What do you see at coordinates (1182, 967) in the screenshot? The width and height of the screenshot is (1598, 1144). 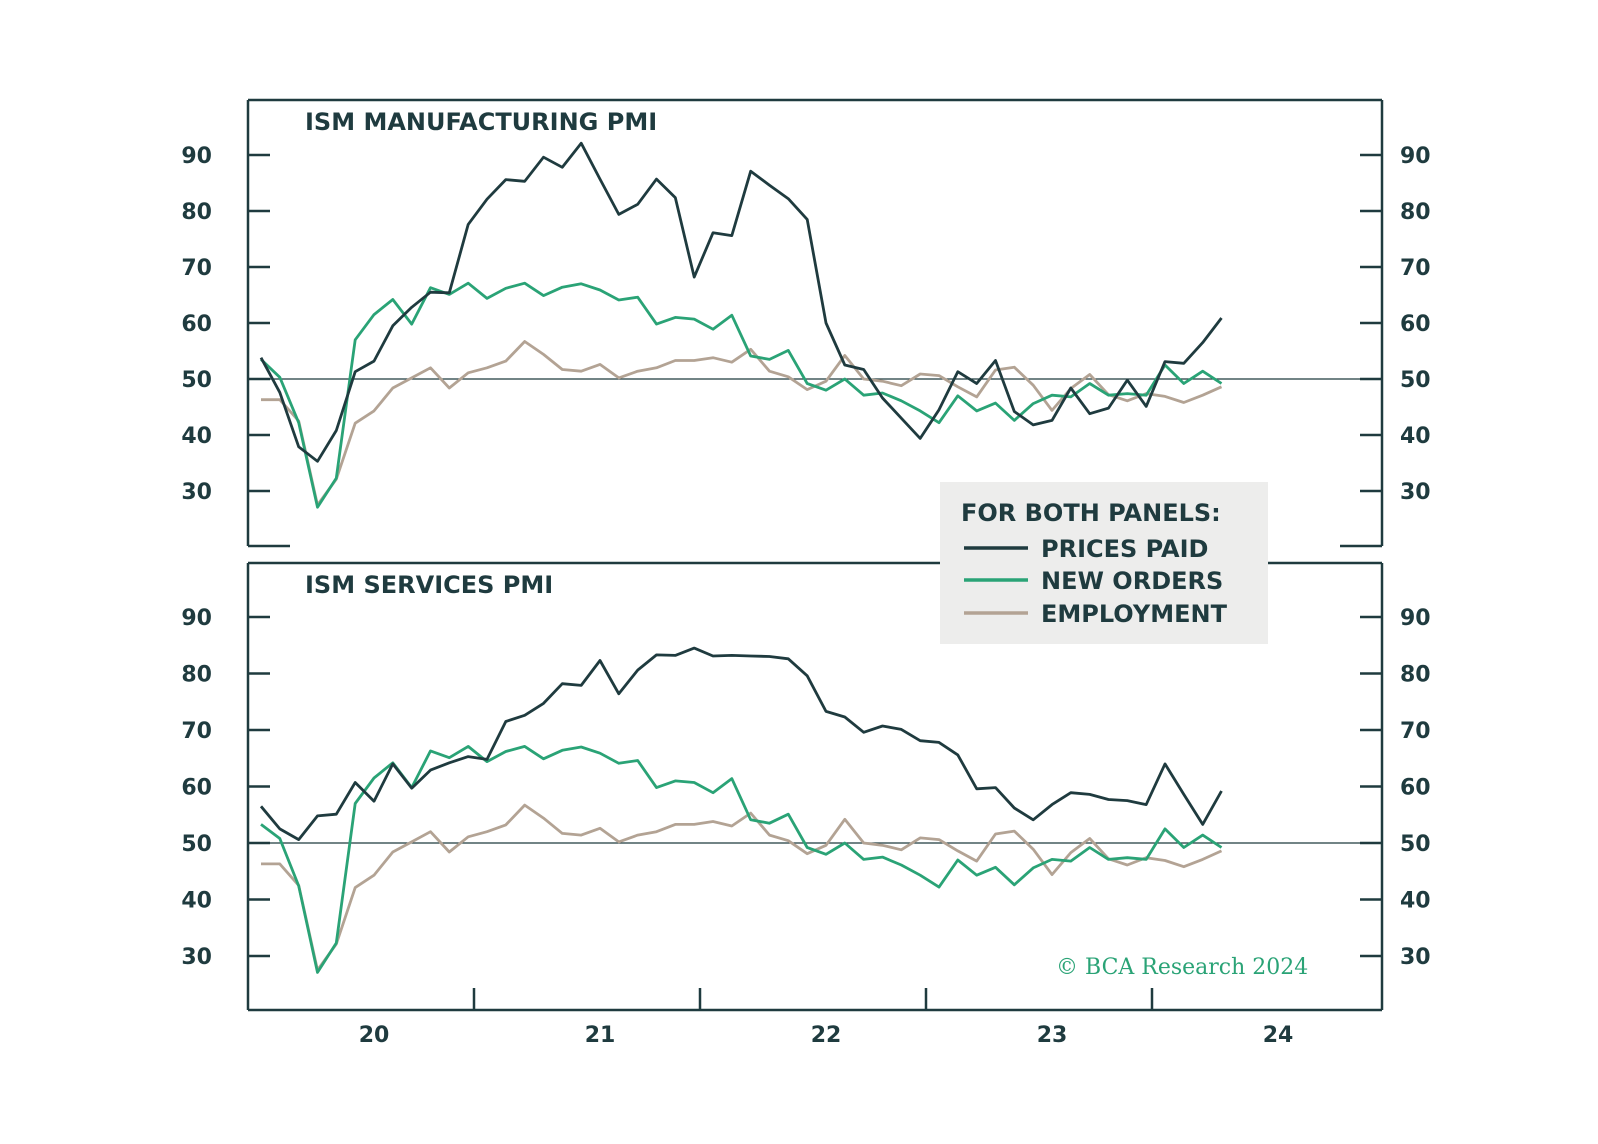 I see `copyright-text: © BCA Research 2024` at bounding box center [1182, 967].